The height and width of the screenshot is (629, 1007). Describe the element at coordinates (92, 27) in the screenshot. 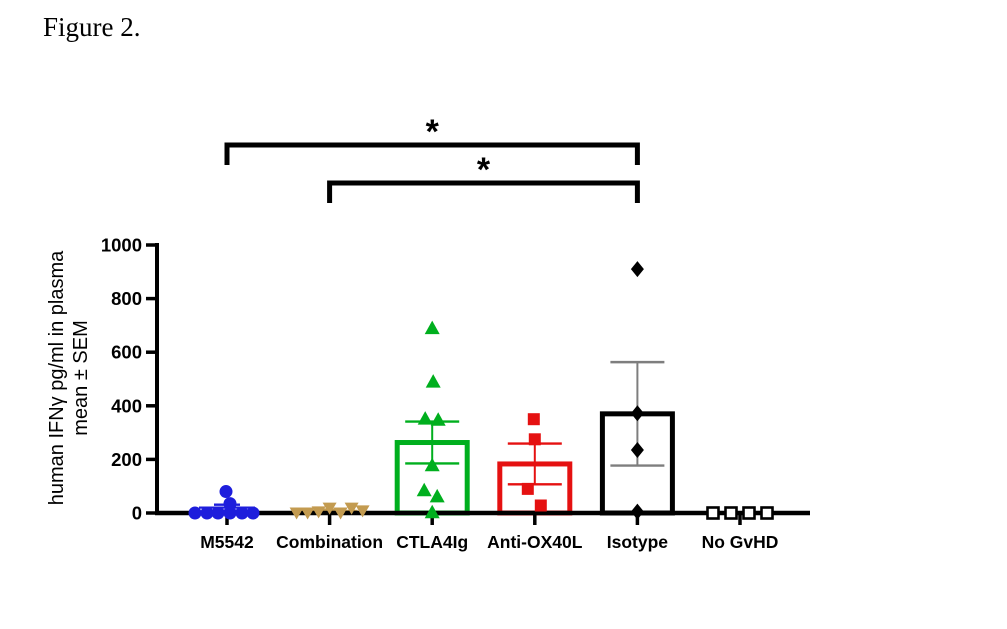

I see `figure-caption: Figure 2.` at that location.